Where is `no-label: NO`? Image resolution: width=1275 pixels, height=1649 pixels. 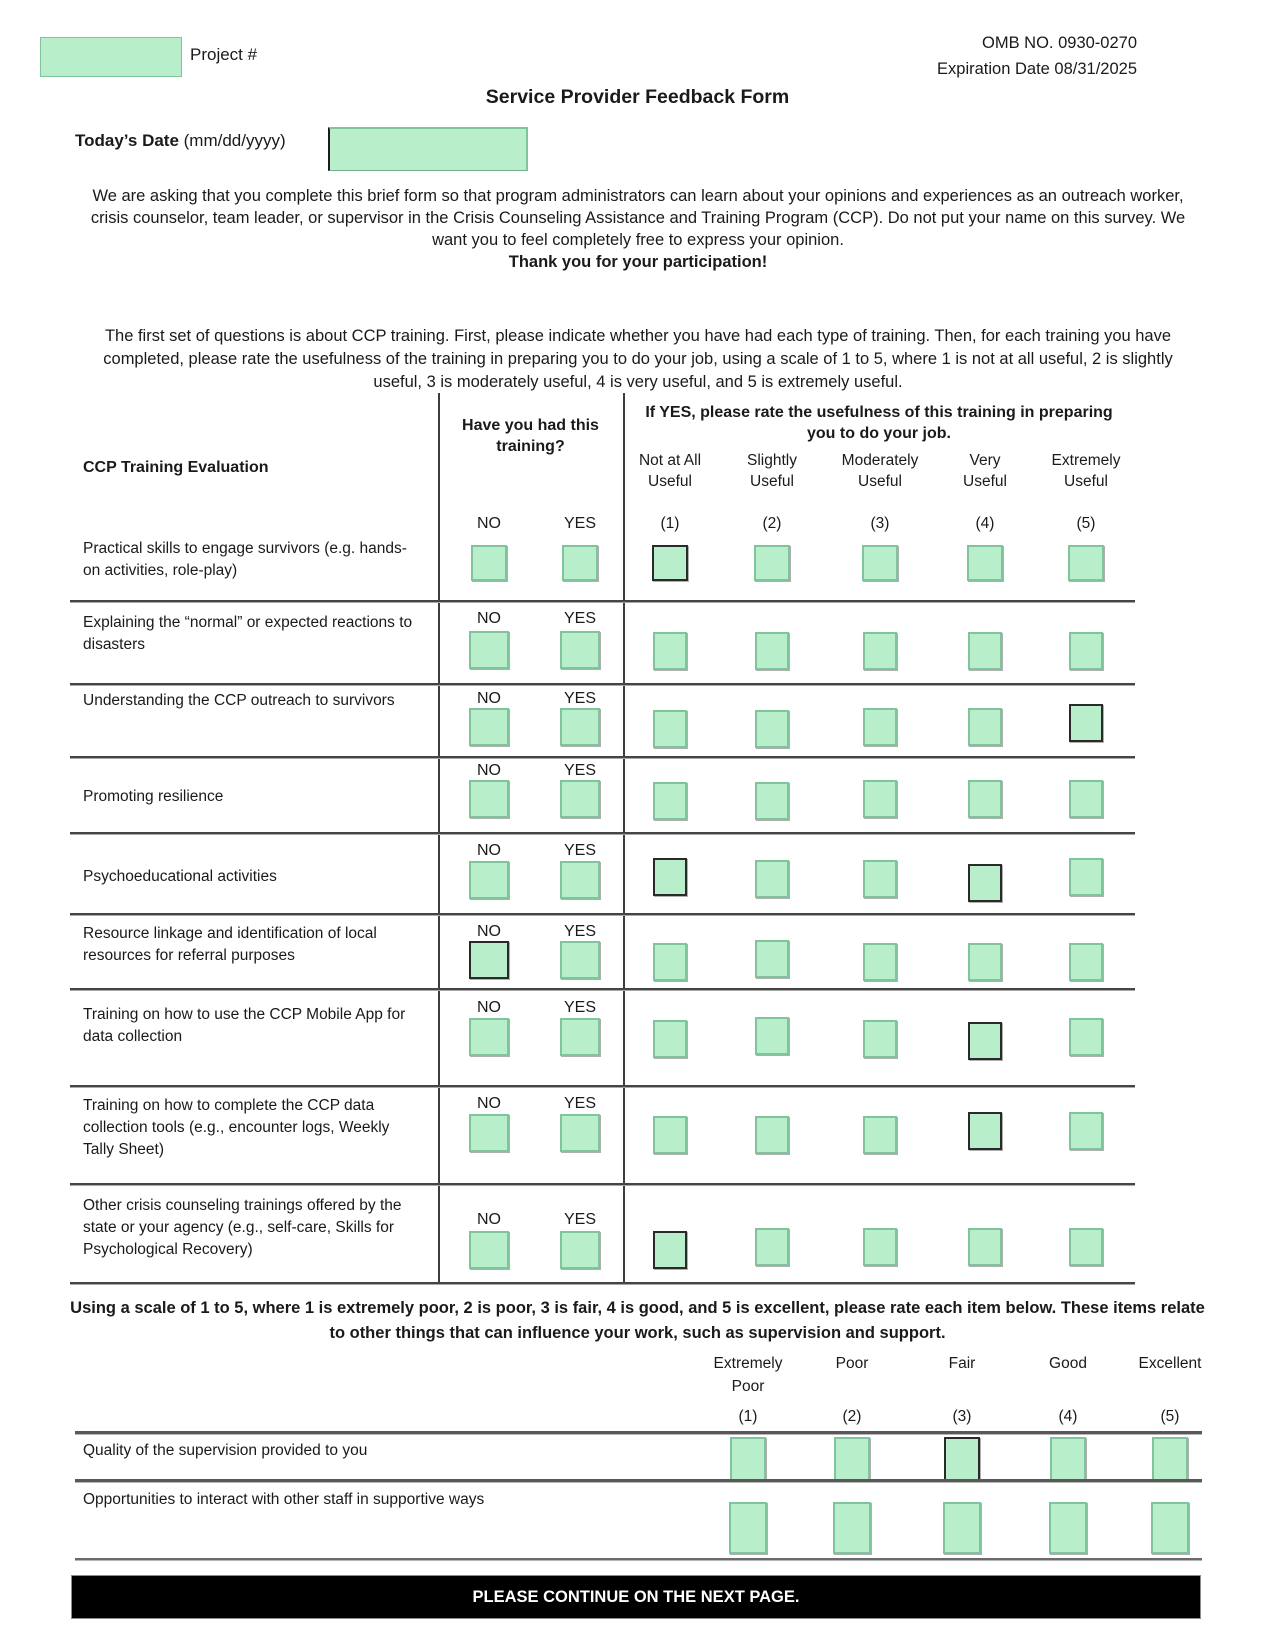 no-label: NO is located at coordinates (489, 770).